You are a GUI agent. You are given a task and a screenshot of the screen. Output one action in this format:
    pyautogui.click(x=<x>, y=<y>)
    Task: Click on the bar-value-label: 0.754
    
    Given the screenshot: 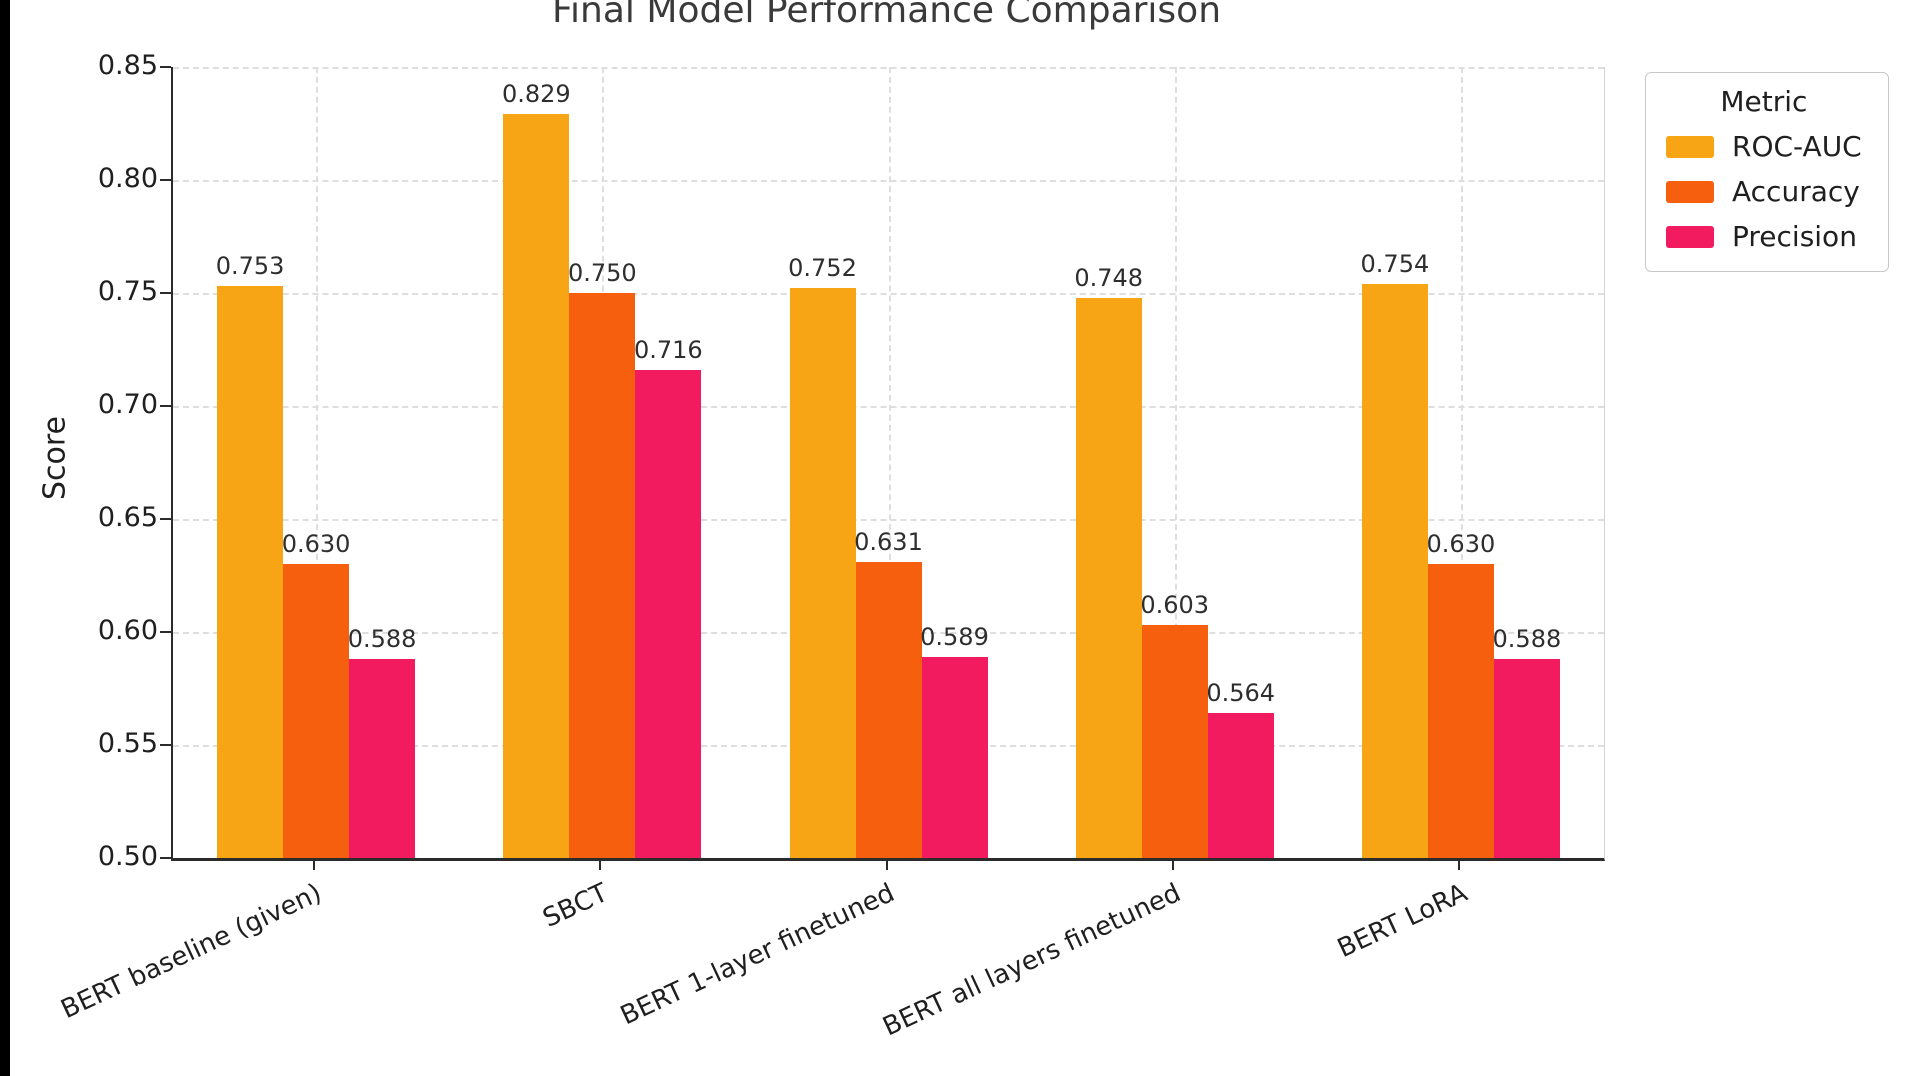 What is the action you would take?
    pyautogui.click(x=1395, y=263)
    